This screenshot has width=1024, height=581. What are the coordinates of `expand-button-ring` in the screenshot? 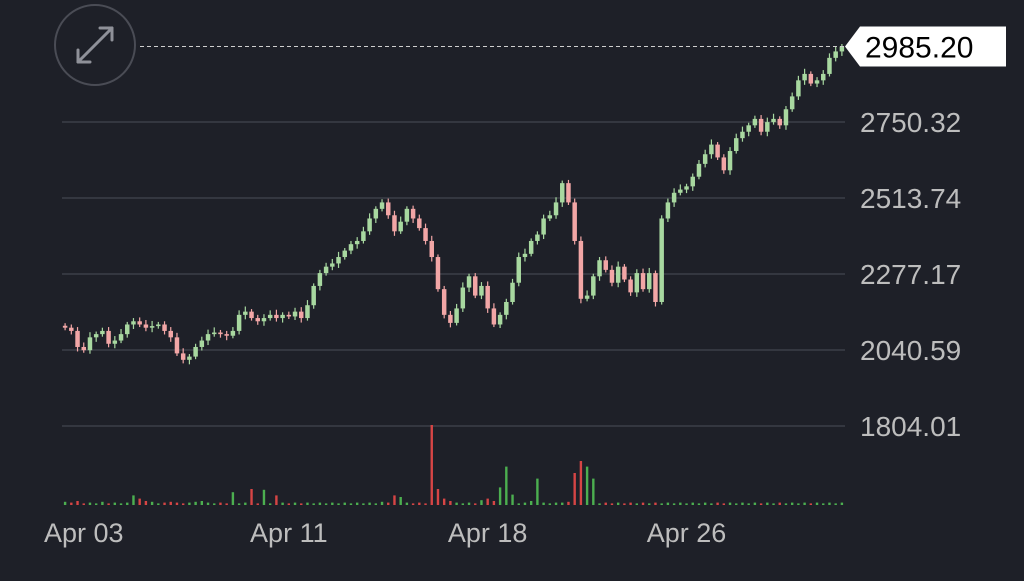 It's located at (95, 45).